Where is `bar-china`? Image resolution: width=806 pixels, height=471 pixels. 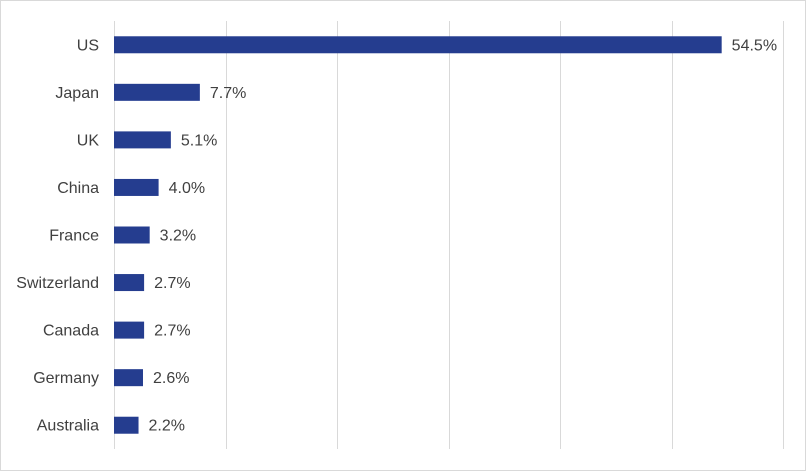 bar-china is located at coordinates (136, 187).